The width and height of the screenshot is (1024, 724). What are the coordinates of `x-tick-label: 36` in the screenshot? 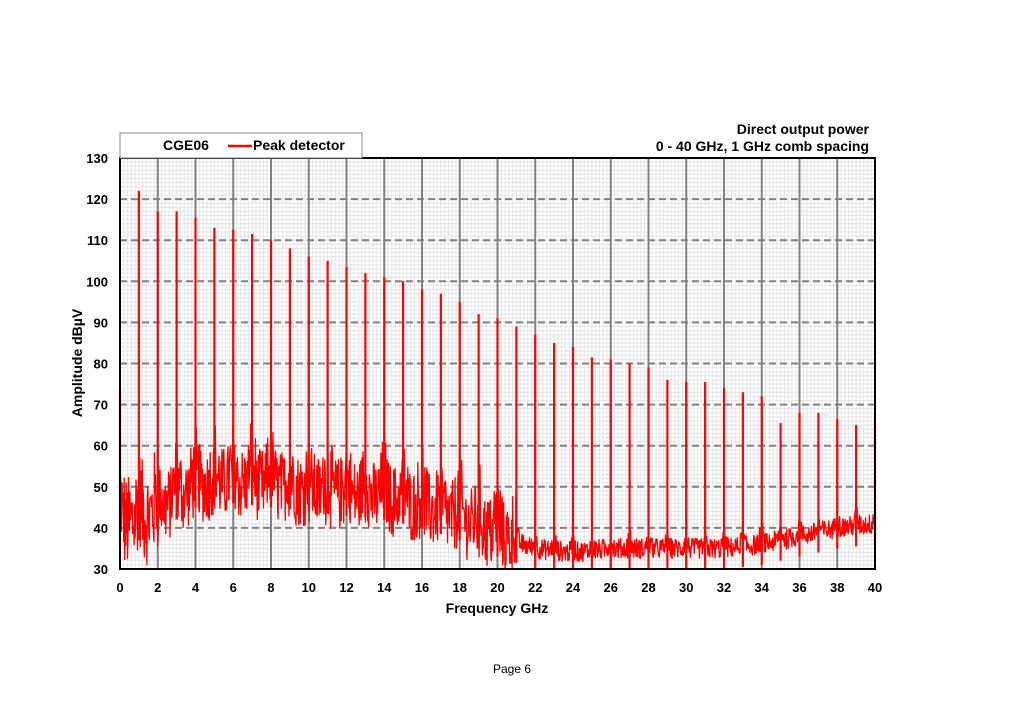 It's located at (799, 587).